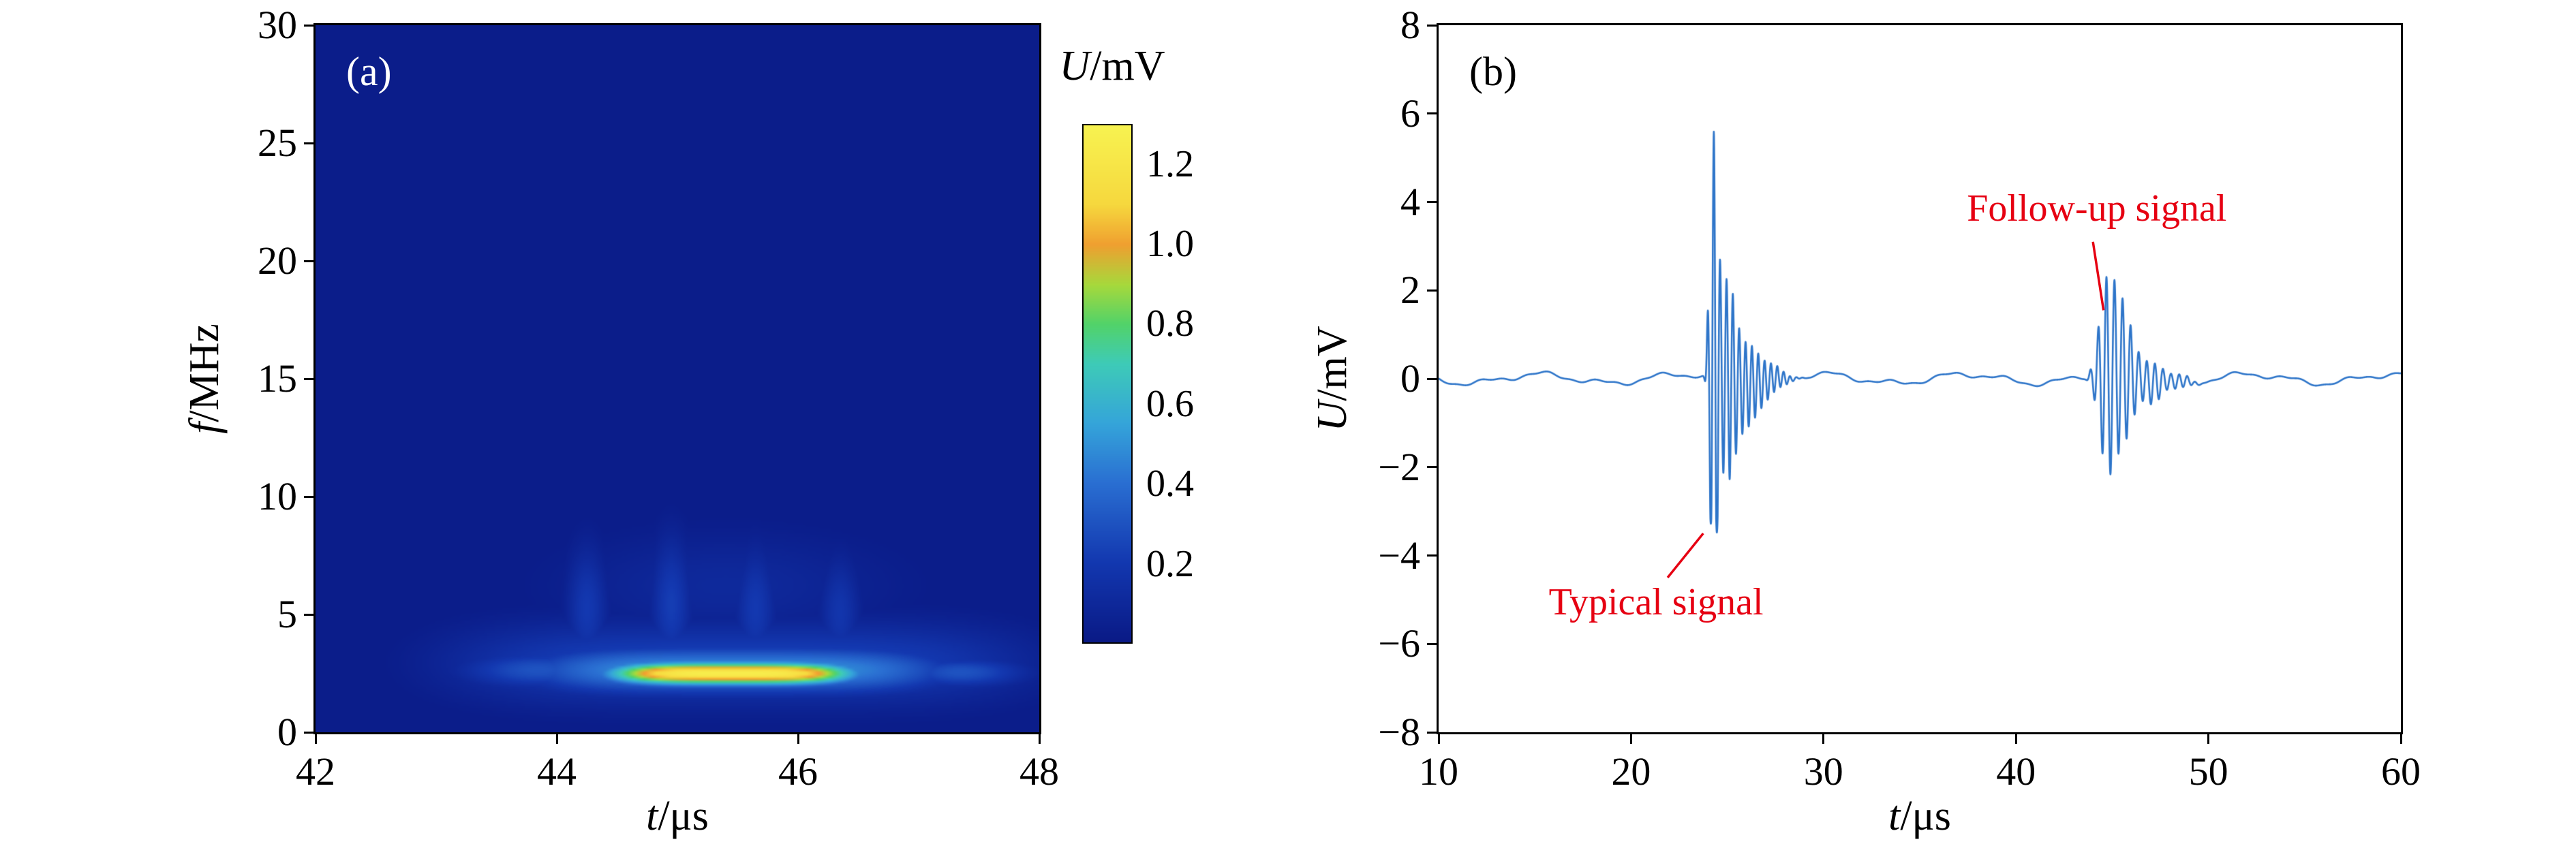 This screenshot has height=861, width=2576. What do you see at coordinates (1170, 563) in the screenshot?
I see `colorbar-tick-label: 0.2` at bounding box center [1170, 563].